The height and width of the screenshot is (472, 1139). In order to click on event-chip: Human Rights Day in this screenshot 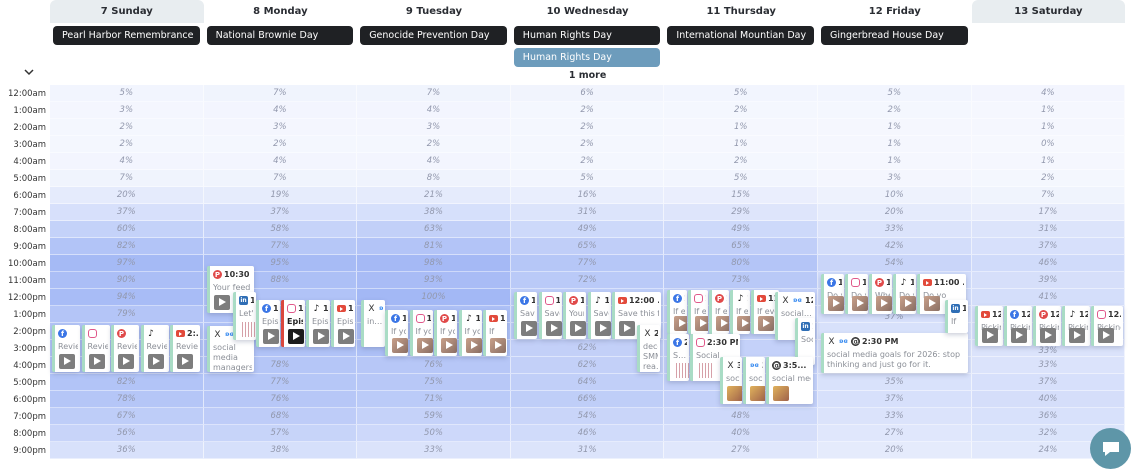, I will do `click(587, 57)`.